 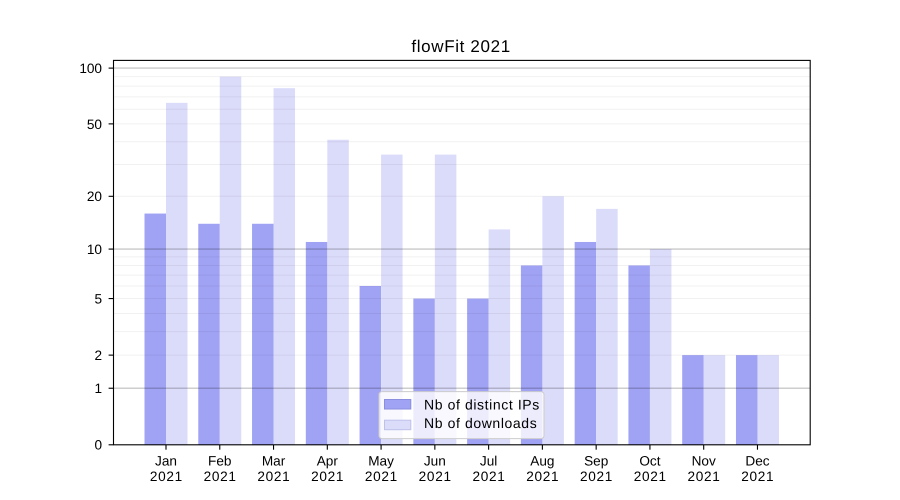 What do you see at coordinates (98, 355) in the screenshot?
I see `svg-text: 2` at bounding box center [98, 355].